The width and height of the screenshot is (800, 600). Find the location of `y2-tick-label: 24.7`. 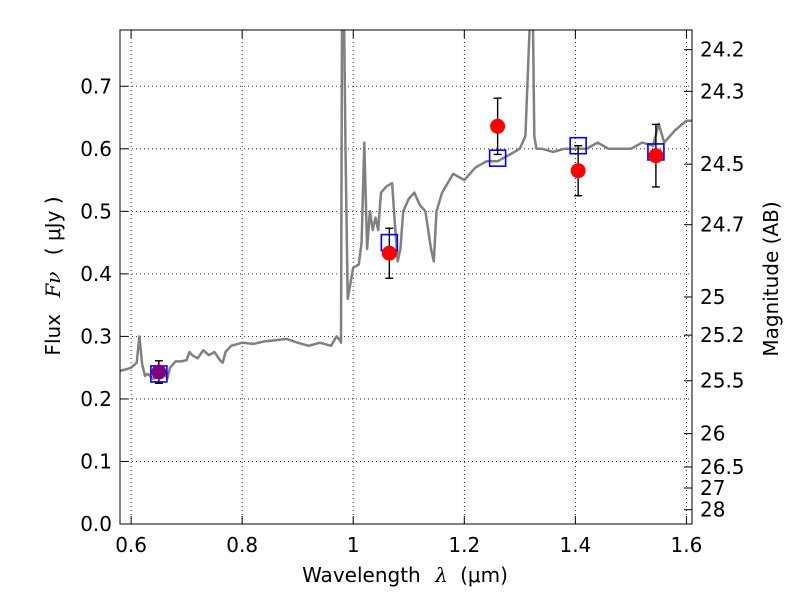

y2-tick-label: 24.7 is located at coordinates (722, 225).